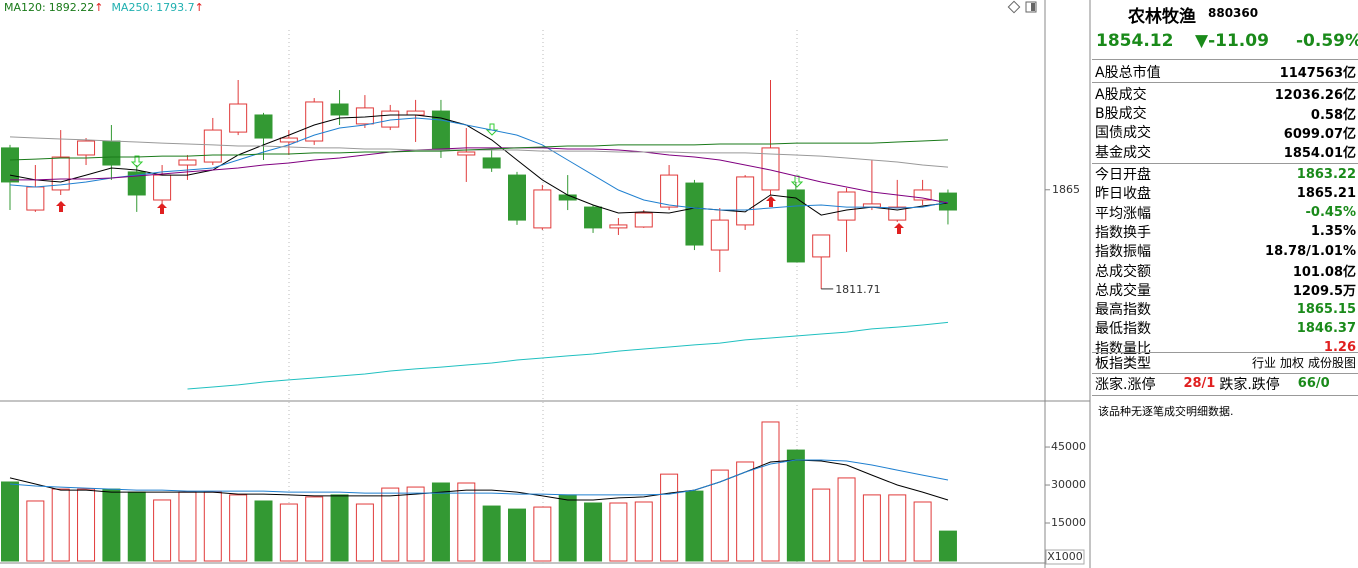  What do you see at coordinates (1315, 96) in the screenshot?
I see `row-value: 12036.26亿` at bounding box center [1315, 96].